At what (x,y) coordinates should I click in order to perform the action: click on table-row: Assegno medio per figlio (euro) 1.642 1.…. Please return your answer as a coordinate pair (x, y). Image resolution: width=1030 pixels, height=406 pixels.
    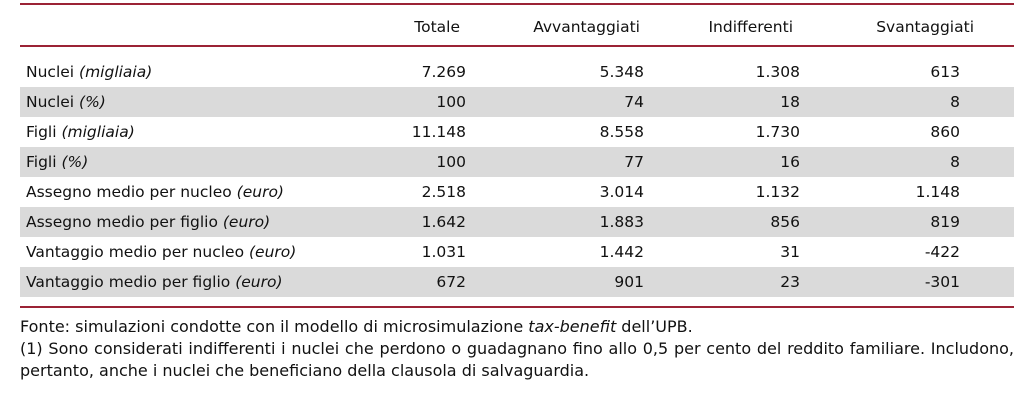
    Looking at the image, I should click on (517, 222).